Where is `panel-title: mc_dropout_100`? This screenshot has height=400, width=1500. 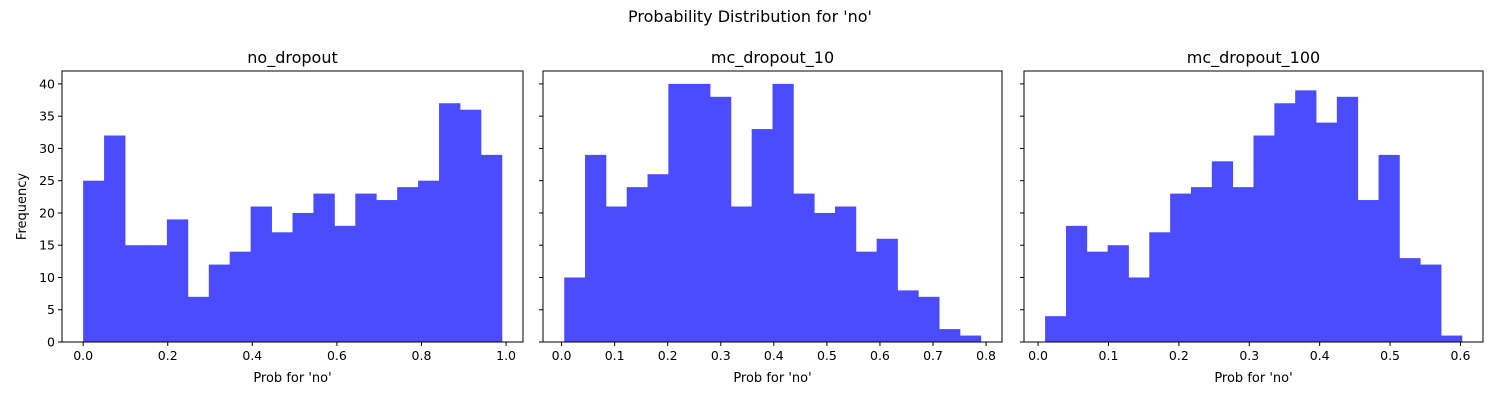
panel-title: mc_dropout_100 is located at coordinates (1253, 58).